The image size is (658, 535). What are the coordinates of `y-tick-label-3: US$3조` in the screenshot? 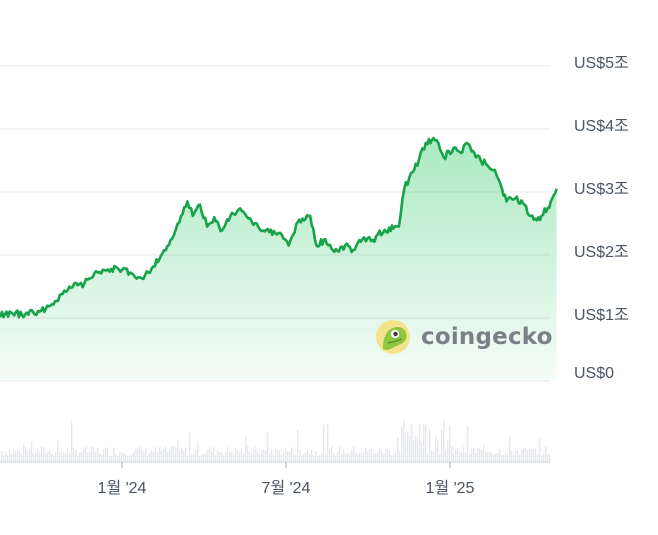 It's located at (601, 189).